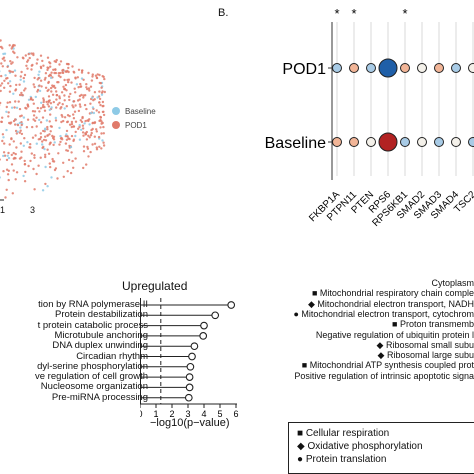 The image size is (474, 474). I want to click on term-label: Mitochondrial electron transport, NADH, so click(395, 303).